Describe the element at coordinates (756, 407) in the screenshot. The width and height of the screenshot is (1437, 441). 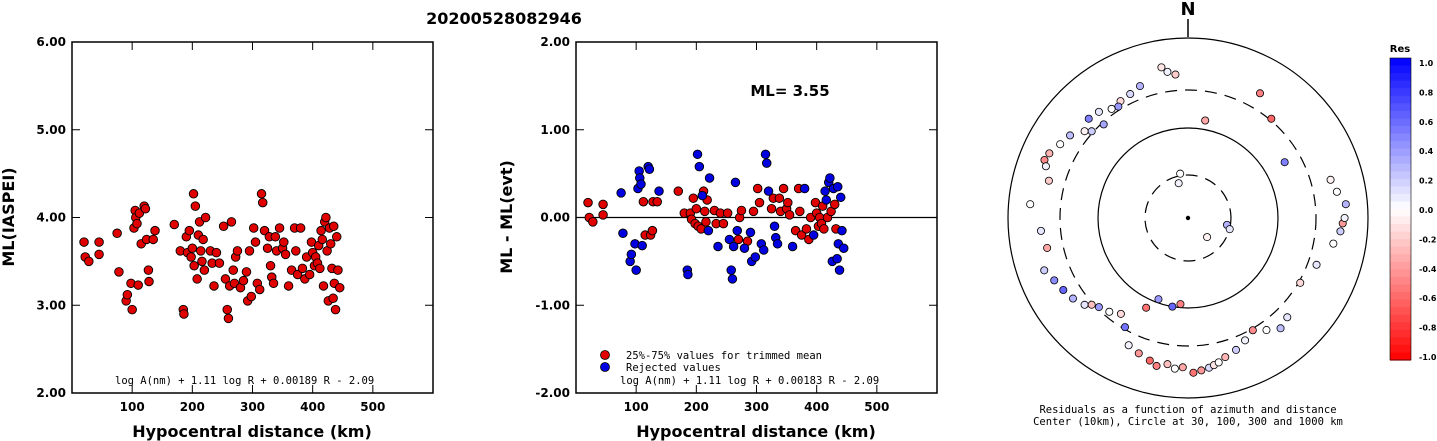
I see `middle-x-tick-label: 300` at that location.